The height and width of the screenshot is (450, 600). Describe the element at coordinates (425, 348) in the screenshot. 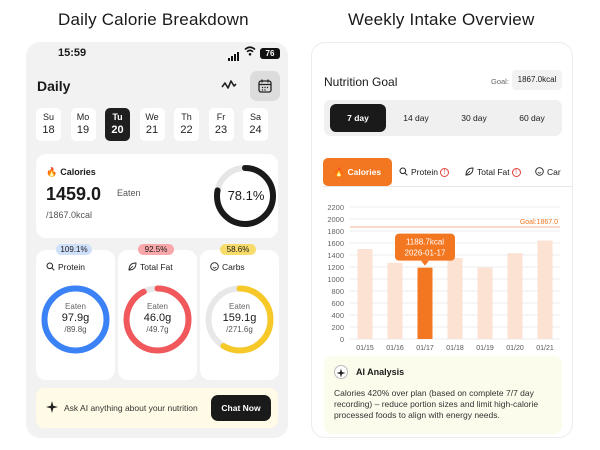

I see `x-tick-label: 01/17` at that location.